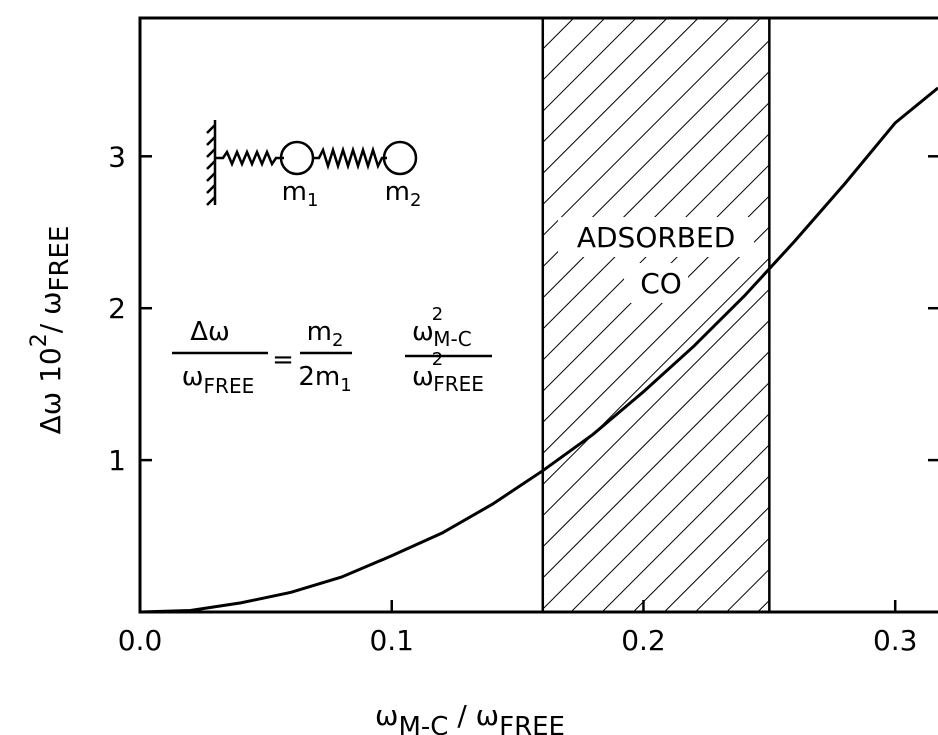  What do you see at coordinates (300, 194) in the screenshot?
I see `mass-label: m1` at bounding box center [300, 194].